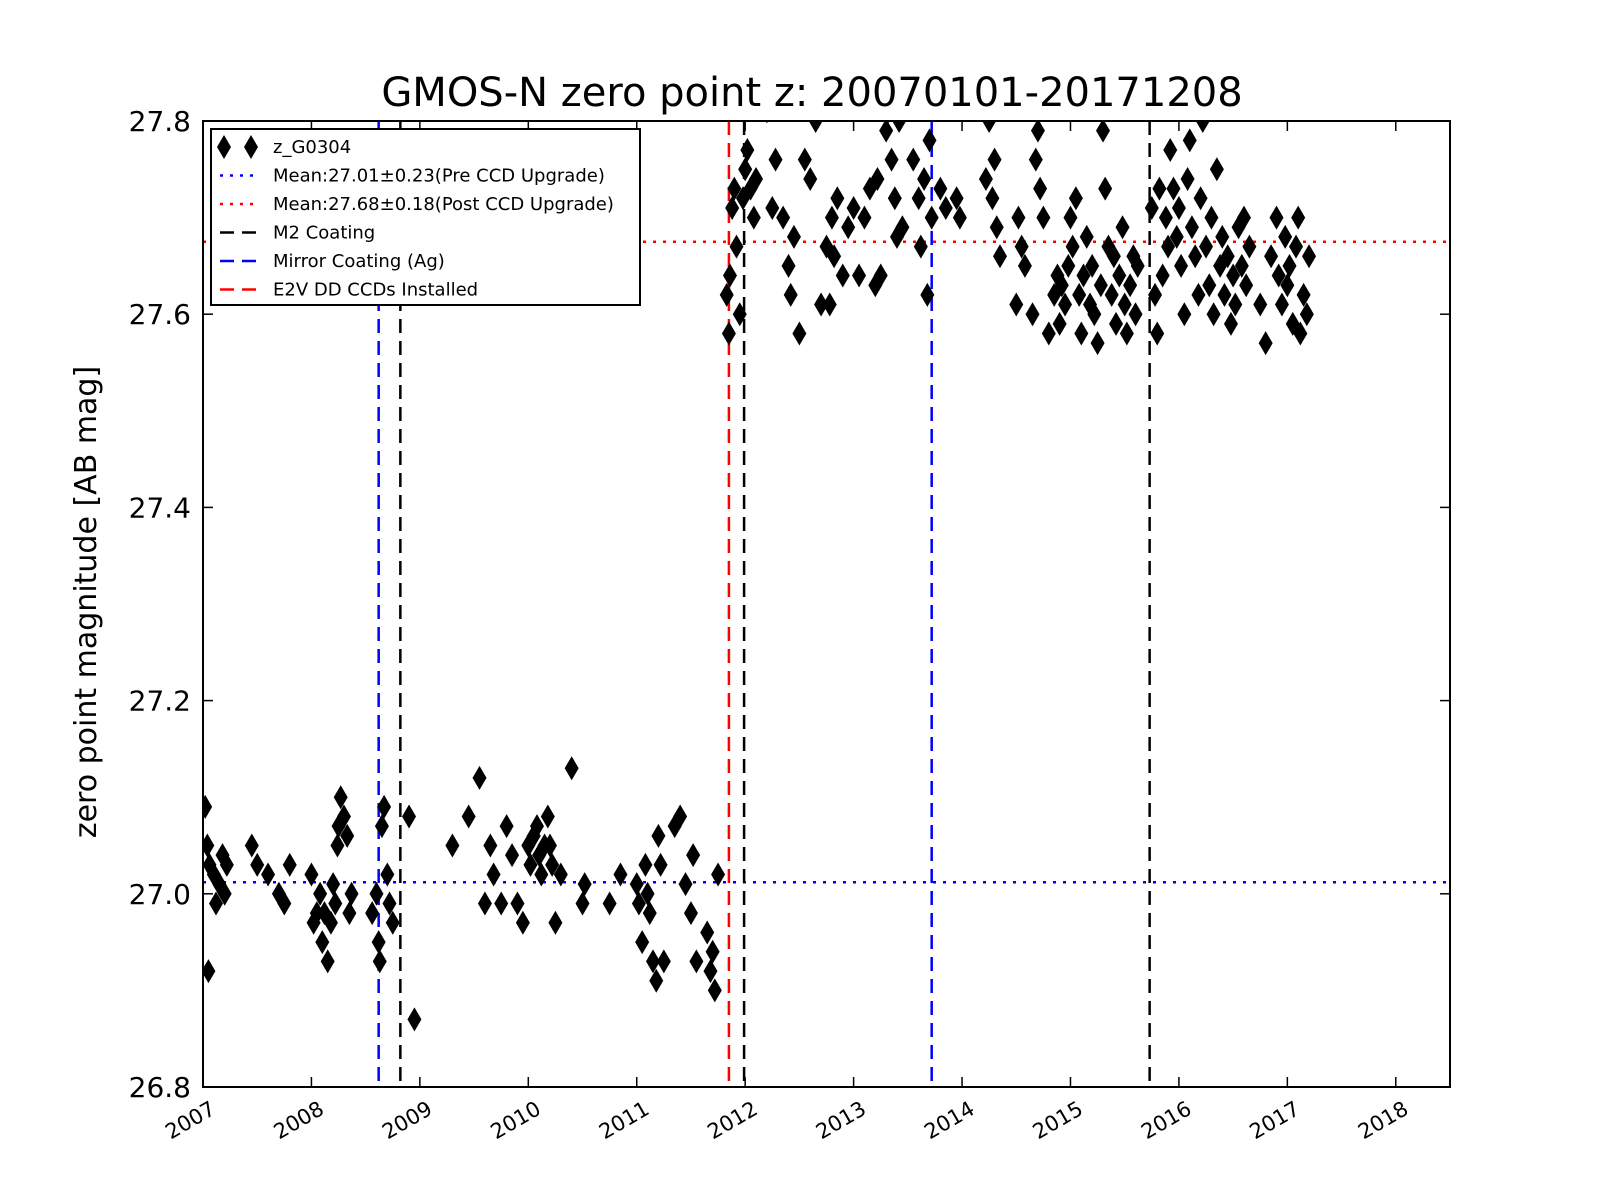 This screenshot has width=1600, height=1200. What do you see at coordinates (1166, 1121) in the screenshot?
I see `x-tick-label-9: 2016` at bounding box center [1166, 1121].